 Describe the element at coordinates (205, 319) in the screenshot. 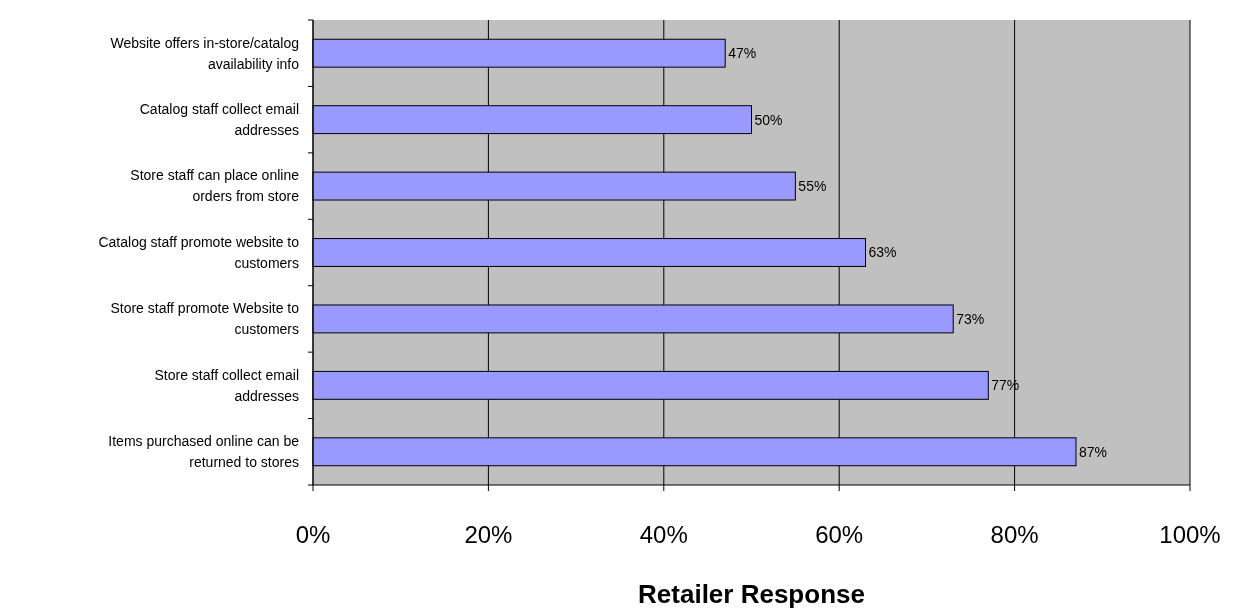

I see `y-tick-label: Store staff promote Website to customers` at that location.